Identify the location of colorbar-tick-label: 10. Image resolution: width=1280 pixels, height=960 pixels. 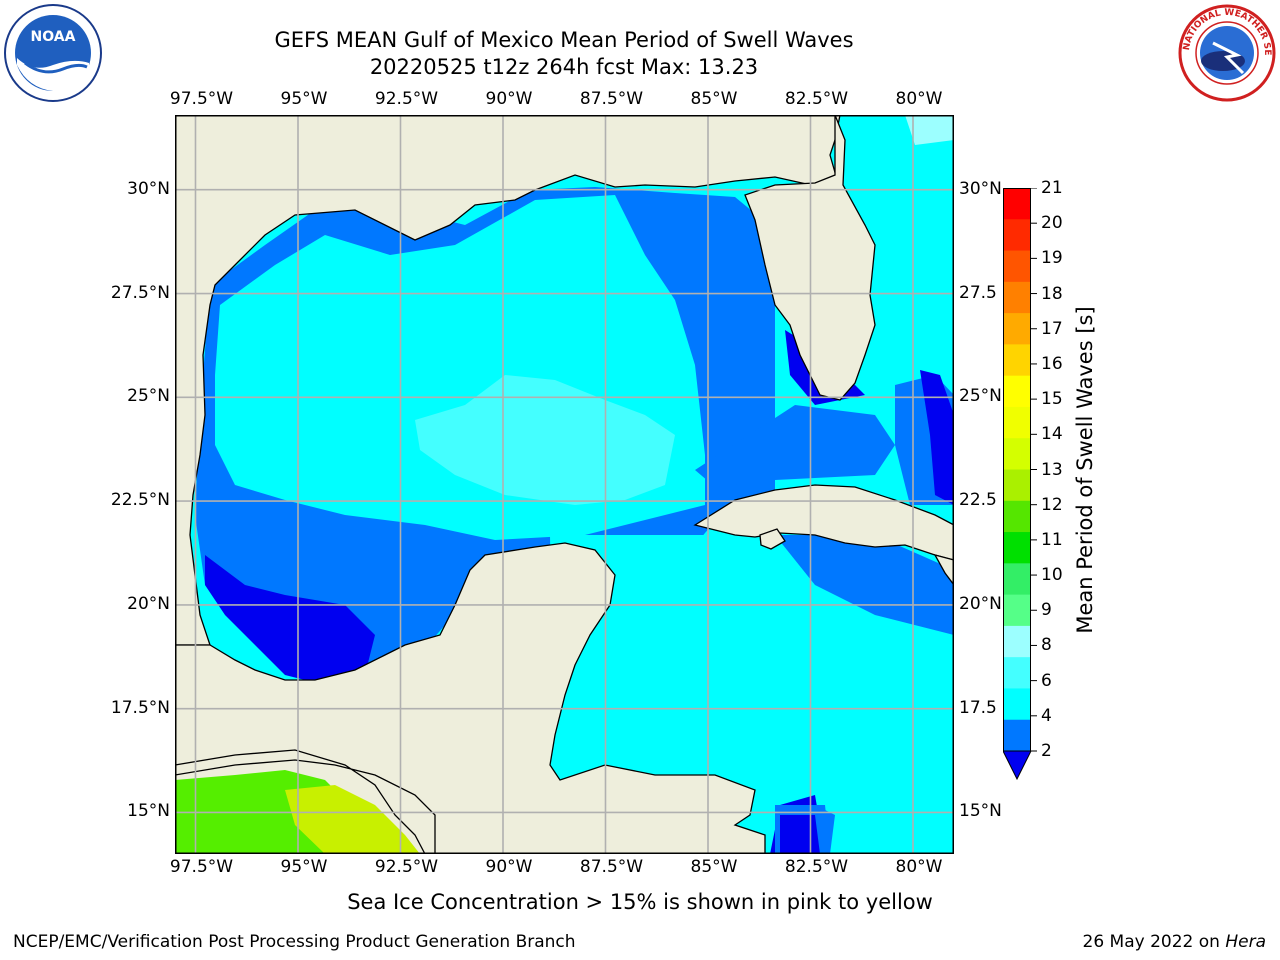
(1052, 575).